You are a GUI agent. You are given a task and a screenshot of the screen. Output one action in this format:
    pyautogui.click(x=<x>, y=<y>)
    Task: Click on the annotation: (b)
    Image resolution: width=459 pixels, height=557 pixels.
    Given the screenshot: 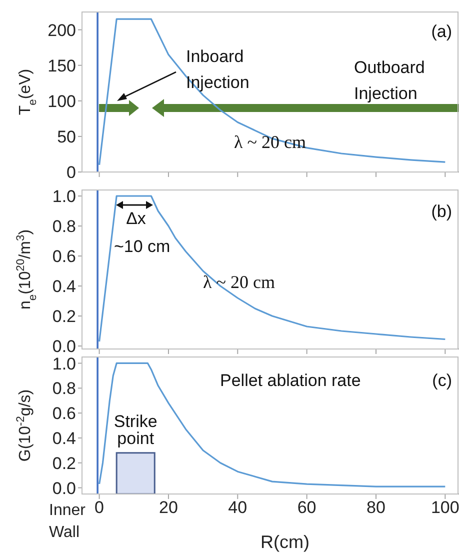 What is the action you would take?
    pyautogui.click(x=441, y=211)
    